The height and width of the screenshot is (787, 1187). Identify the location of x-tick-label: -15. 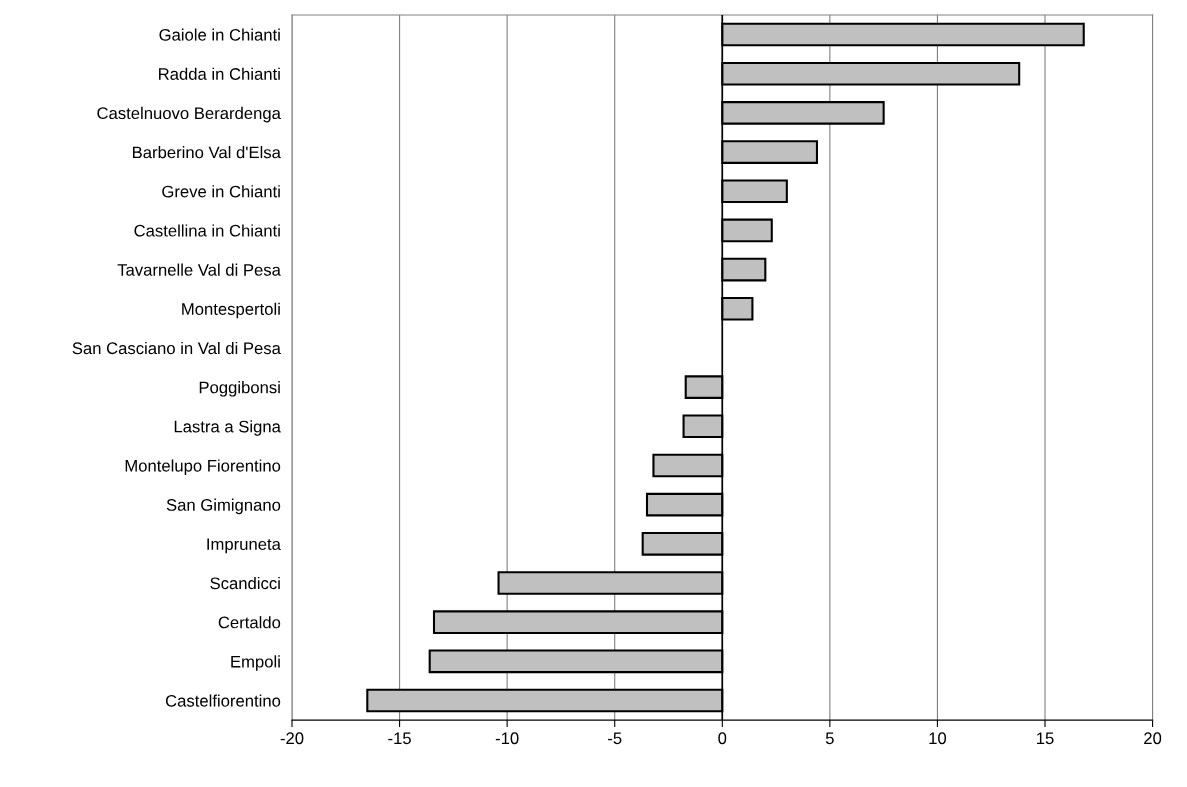
(399, 738).